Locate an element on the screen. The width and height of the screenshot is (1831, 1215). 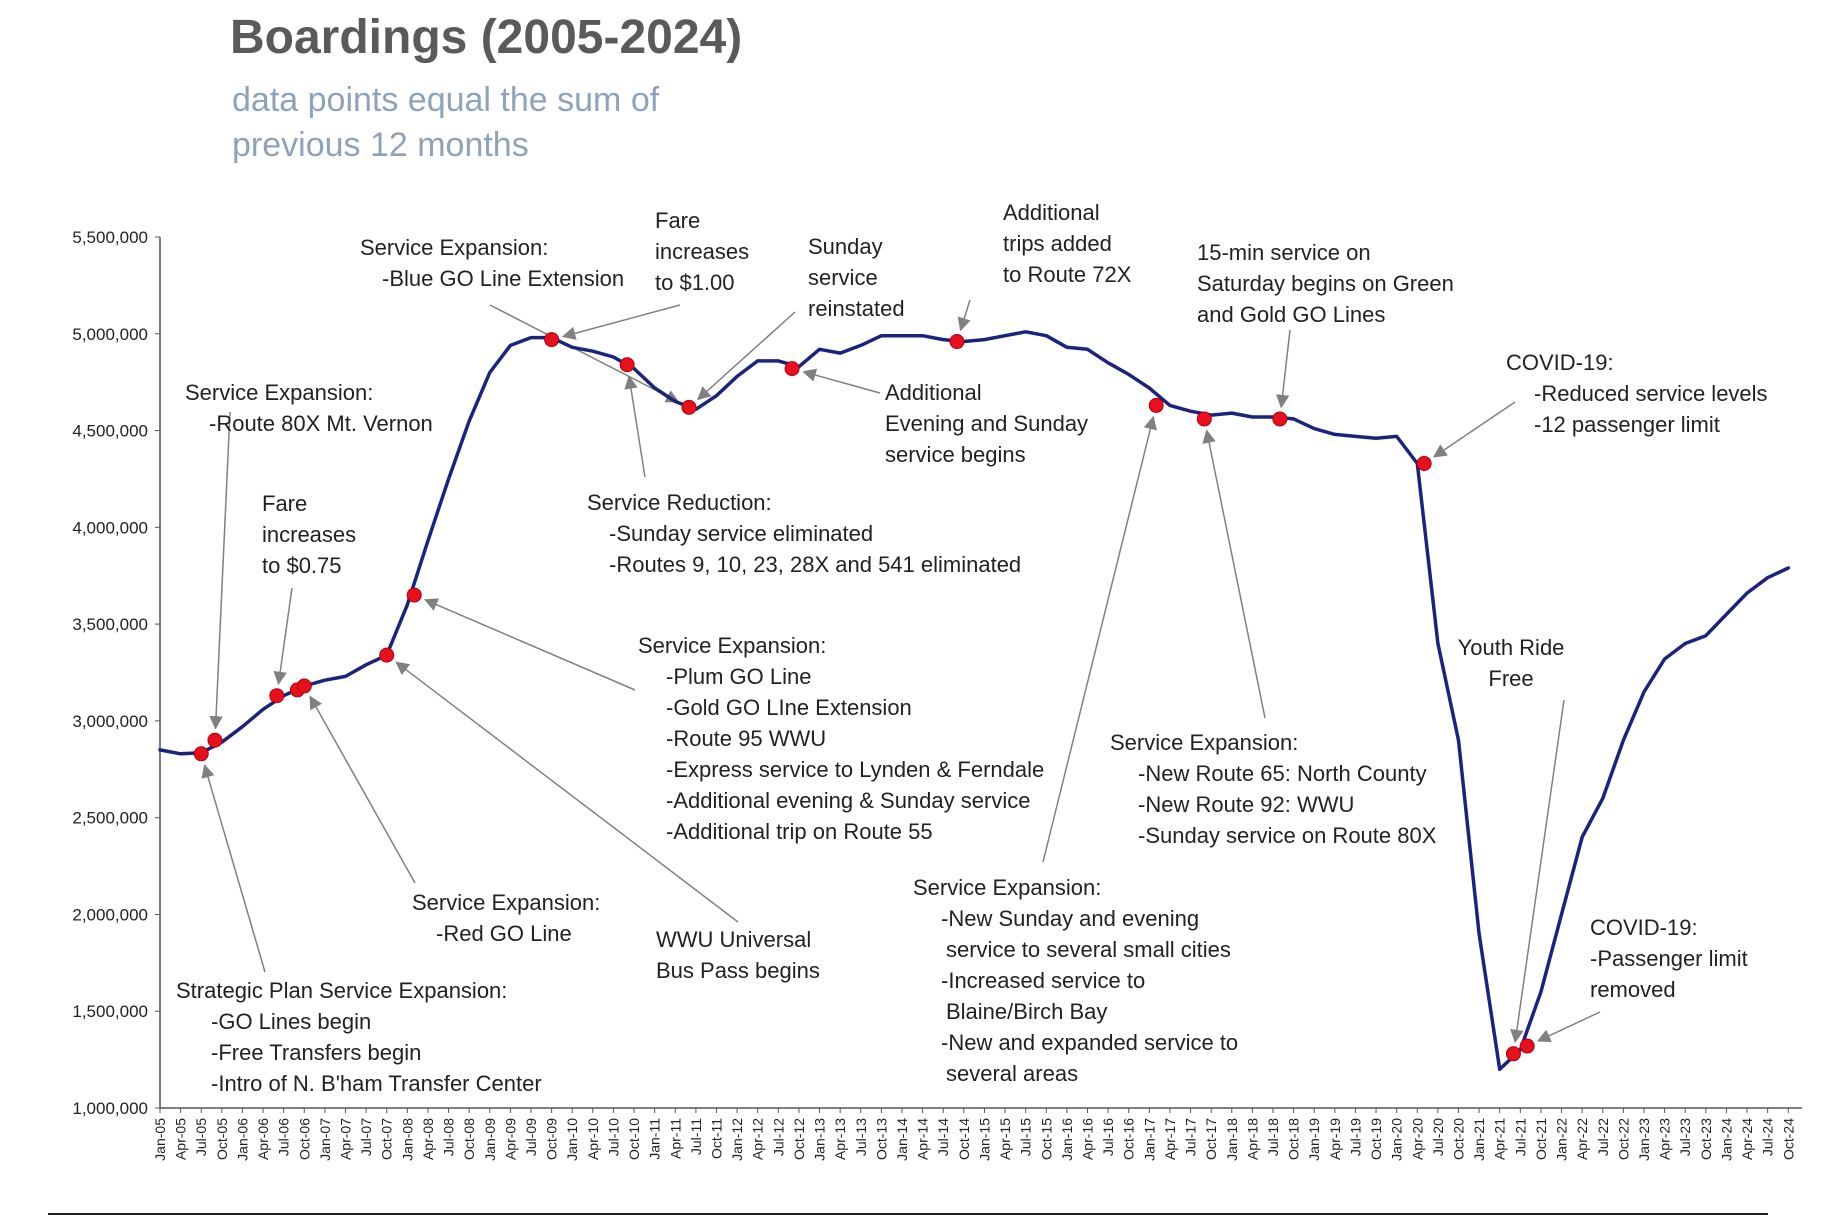
x-tick-label: Jan-14 is located at coordinates (902, 1139).